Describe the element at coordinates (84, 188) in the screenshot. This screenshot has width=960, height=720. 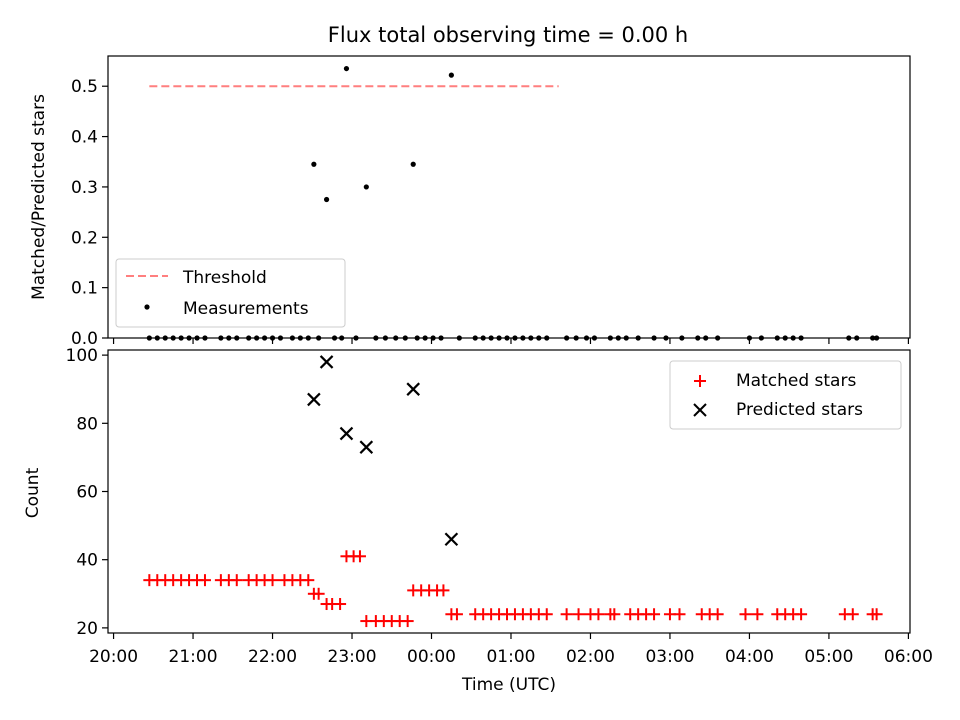
I see `top-y-tick-label: 0.3` at that location.